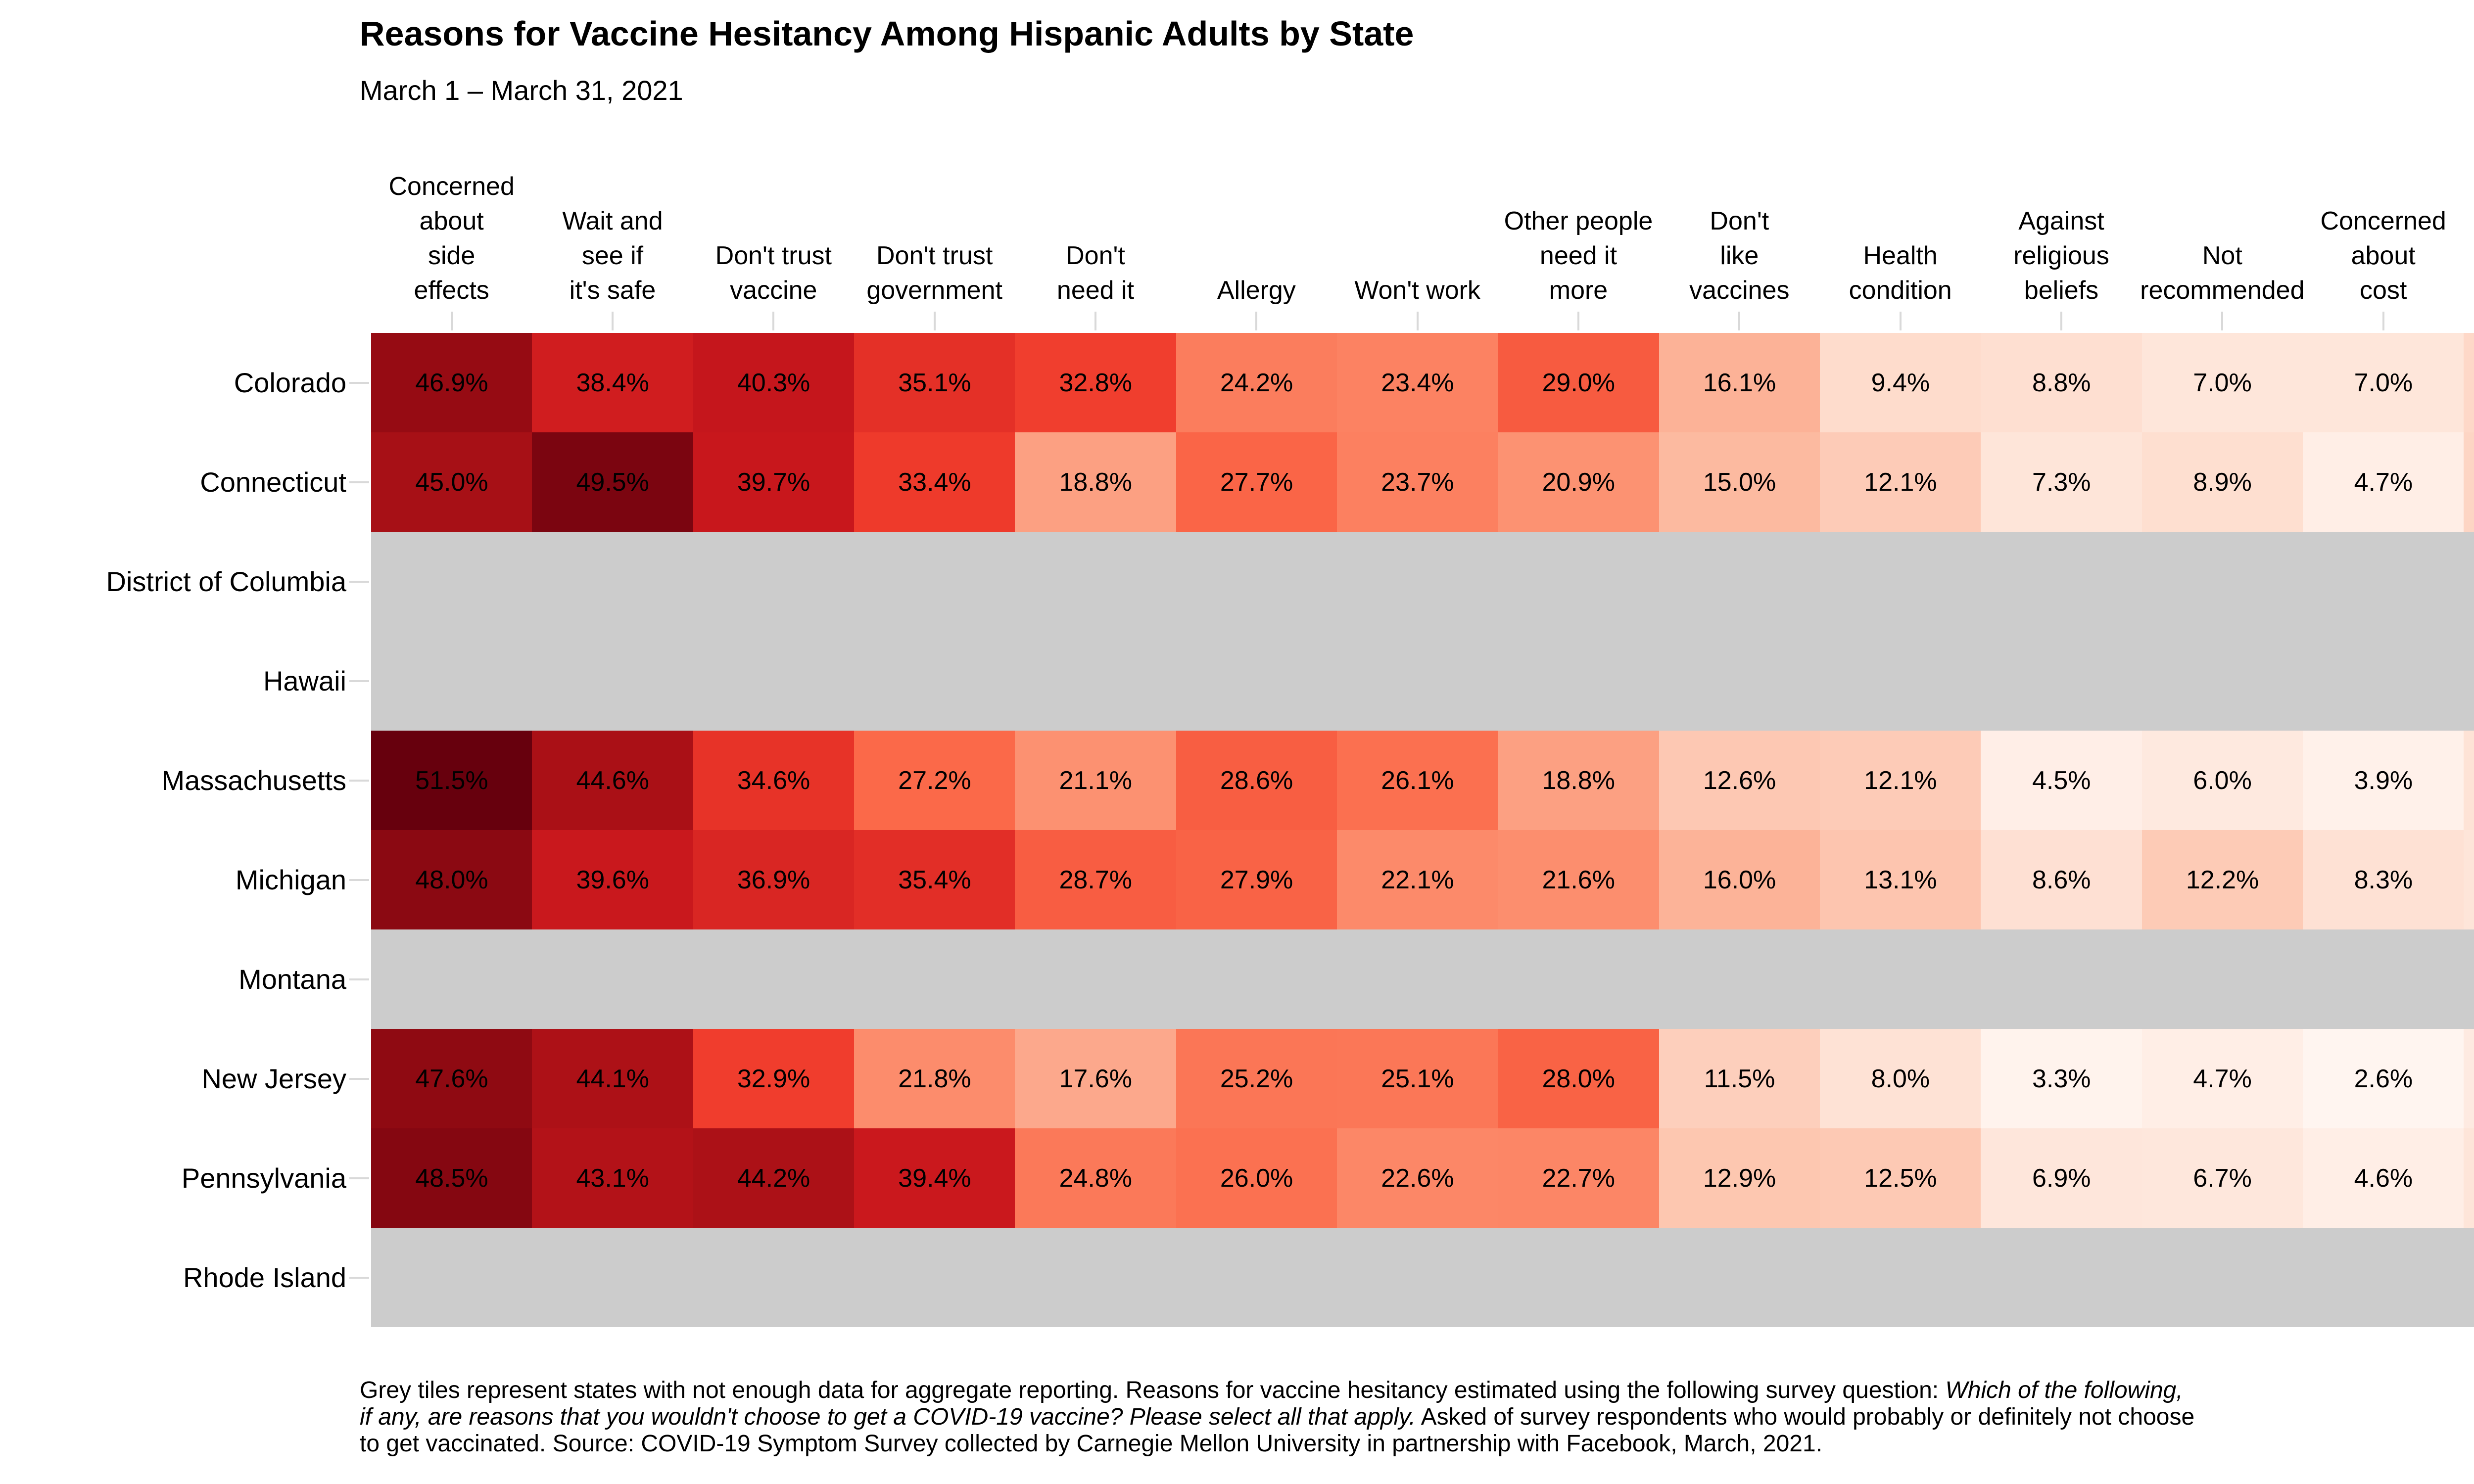 This screenshot has height=1484, width=2474. I want to click on heatmap-cell: 7.8%, so click(2469, 780).